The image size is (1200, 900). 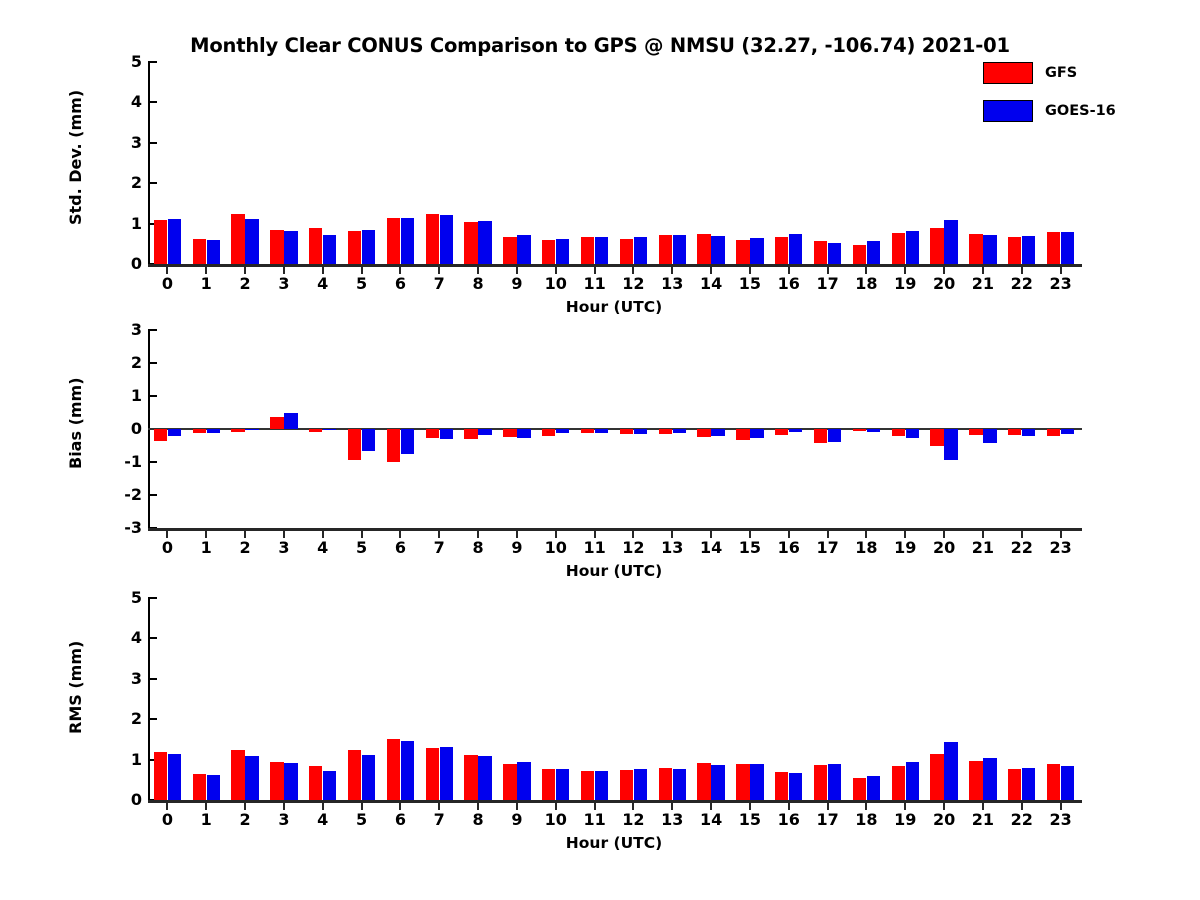 I want to click on chart-legend: GFS GOES-16, so click(x=1083, y=98).